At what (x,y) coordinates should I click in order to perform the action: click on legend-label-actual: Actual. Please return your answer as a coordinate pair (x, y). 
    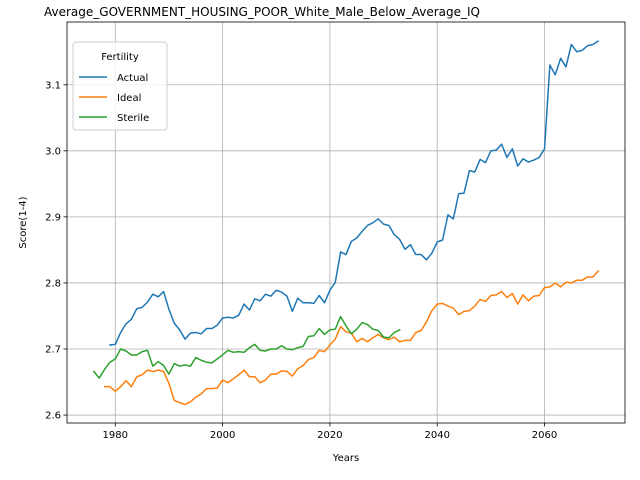
    Looking at the image, I should click on (132, 78).